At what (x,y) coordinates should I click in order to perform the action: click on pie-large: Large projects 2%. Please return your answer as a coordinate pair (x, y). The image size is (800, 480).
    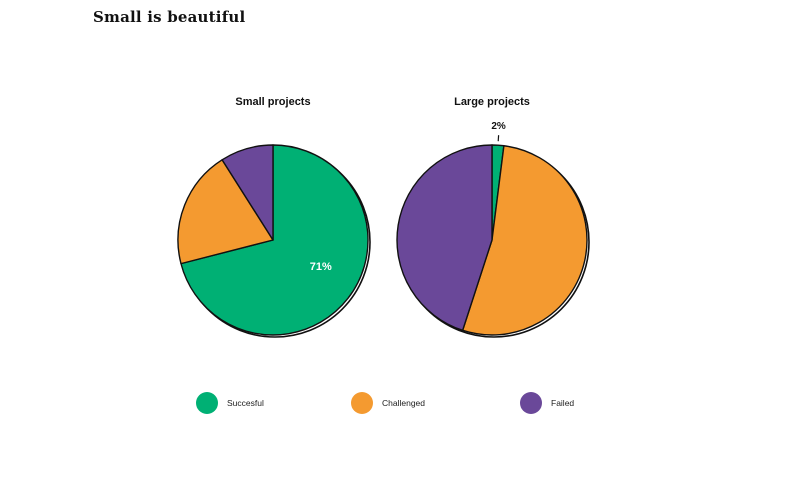
    Looking at the image, I should click on (493, 217).